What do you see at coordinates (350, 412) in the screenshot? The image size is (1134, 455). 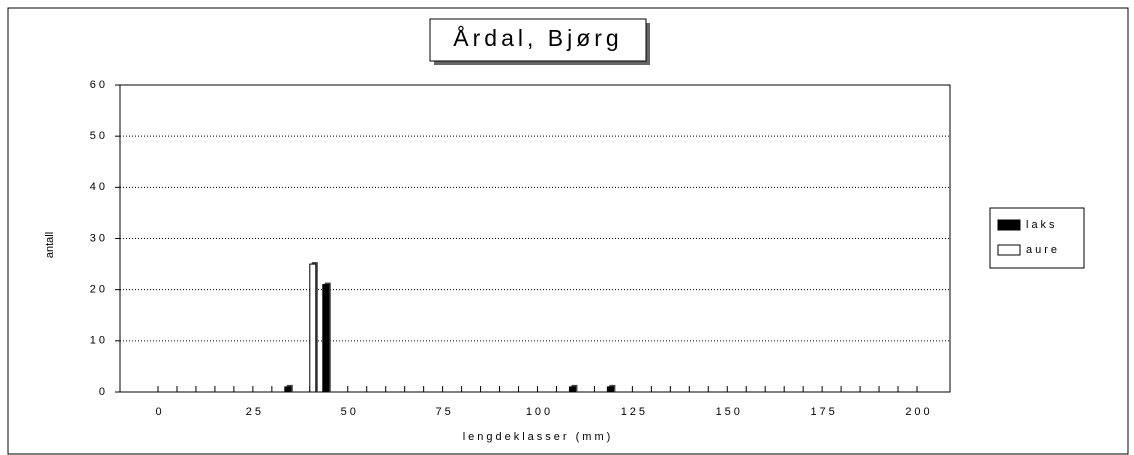 I see `x-tick-label: 50` at bounding box center [350, 412].